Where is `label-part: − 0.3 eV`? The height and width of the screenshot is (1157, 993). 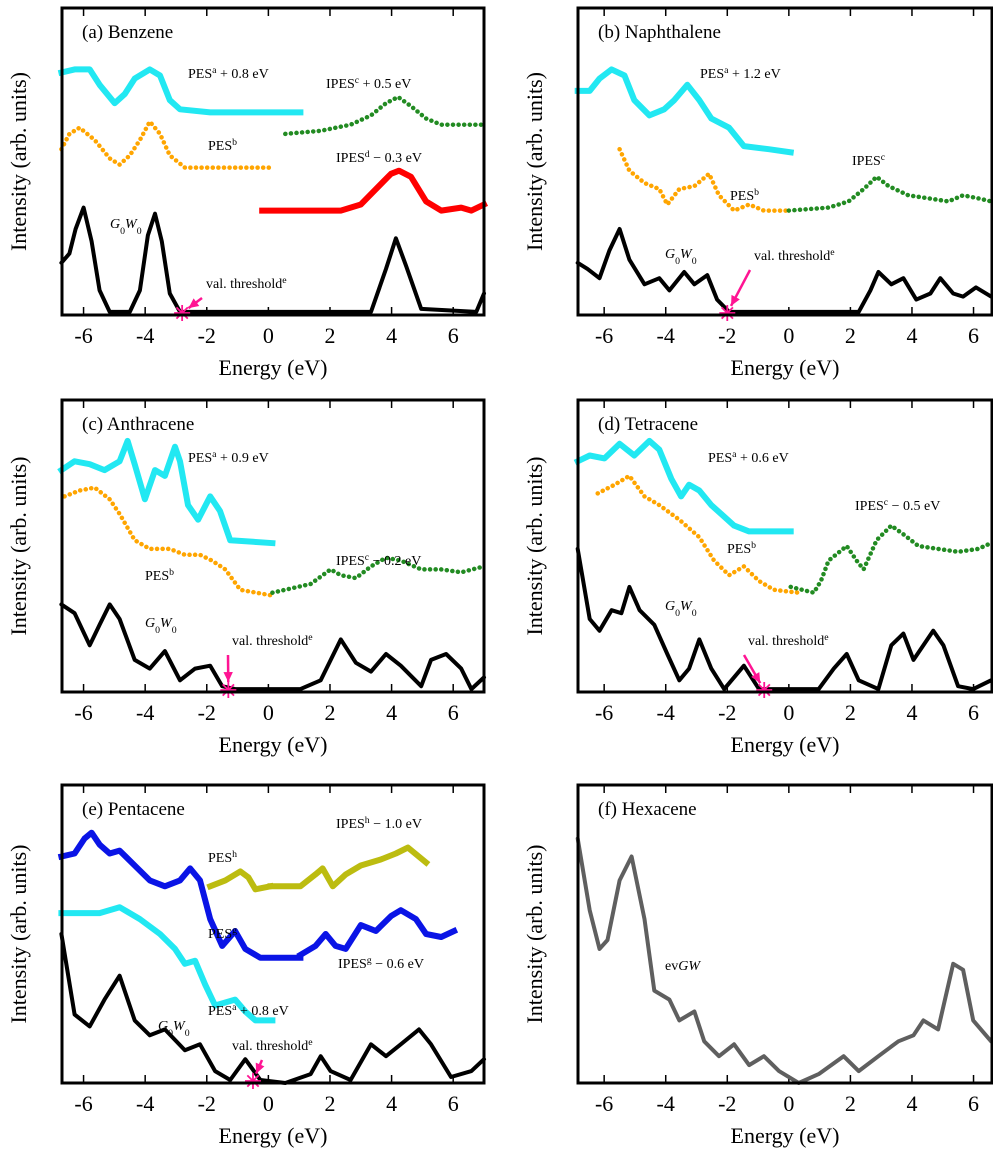
label-part: − 0.3 eV is located at coordinates (396, 158).